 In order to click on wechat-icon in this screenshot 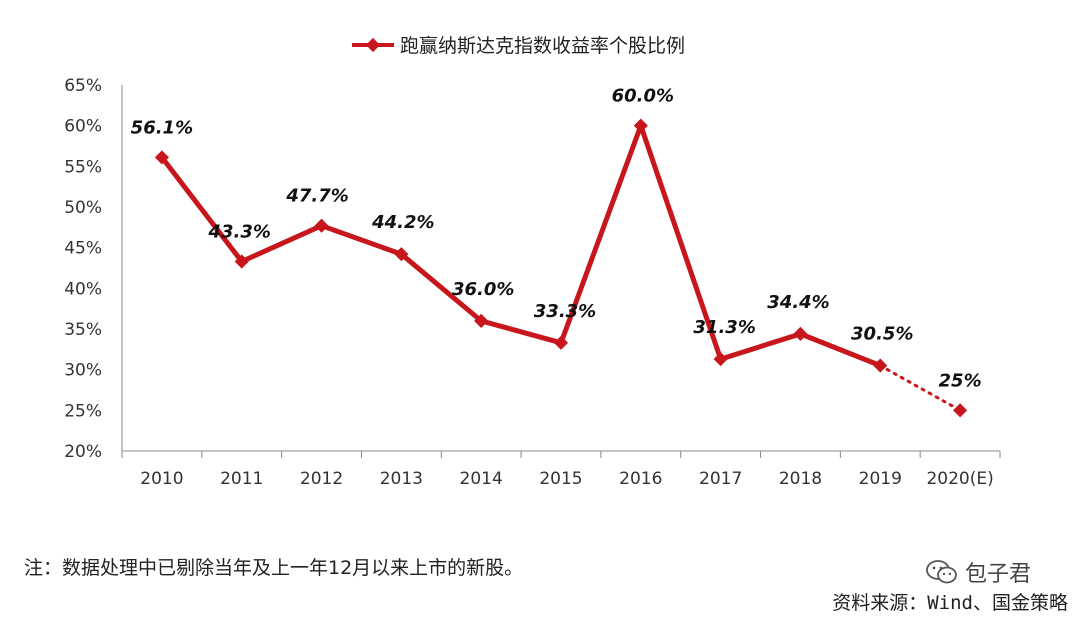, I will do `click(941, 572)`.